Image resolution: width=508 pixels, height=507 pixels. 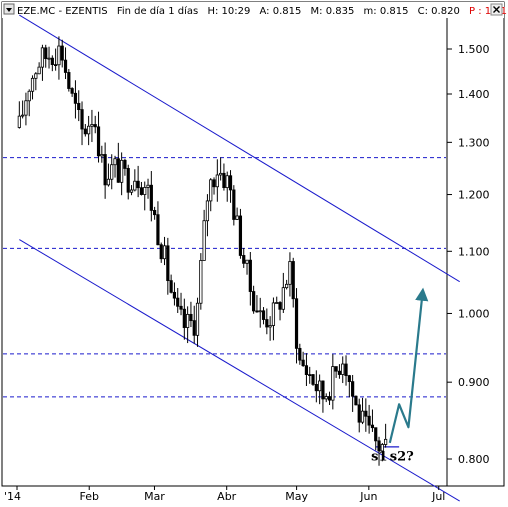 I want to click on header-close: C: 0.820, so click(x=439, y=11).